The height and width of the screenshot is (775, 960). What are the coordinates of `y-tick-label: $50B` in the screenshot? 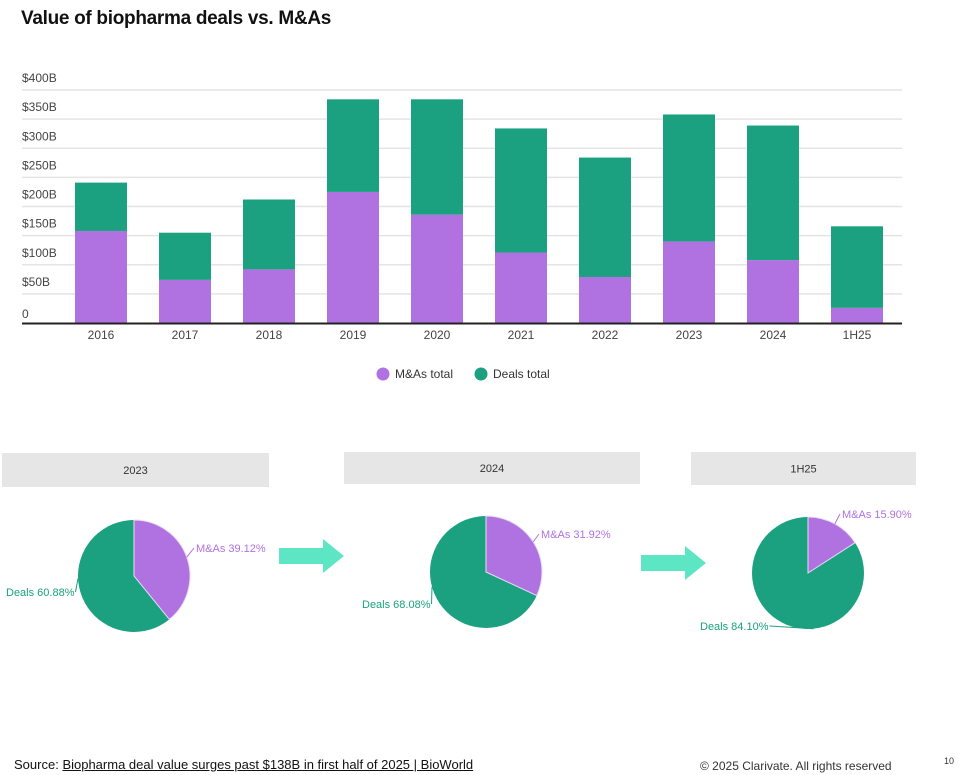 It's located at (36, 282).